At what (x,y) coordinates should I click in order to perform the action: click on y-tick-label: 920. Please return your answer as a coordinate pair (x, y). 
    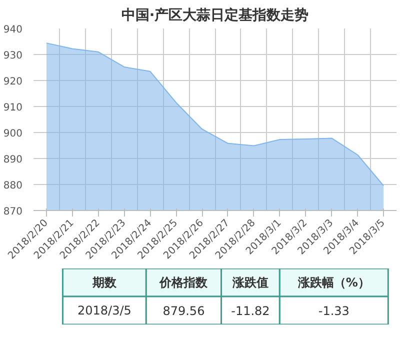
    Looking at the image, I should click on (13, 82).